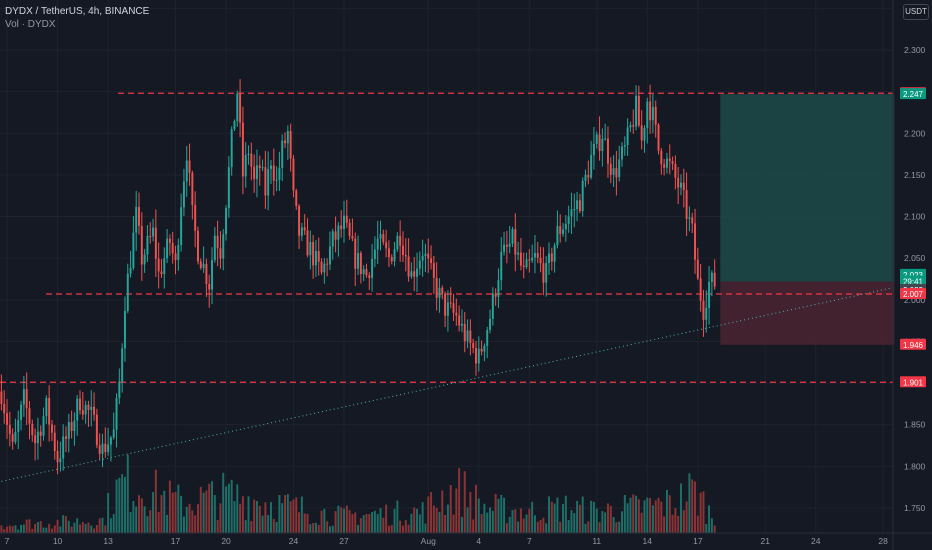  I want to click on volume-bars, so click(358, 493).